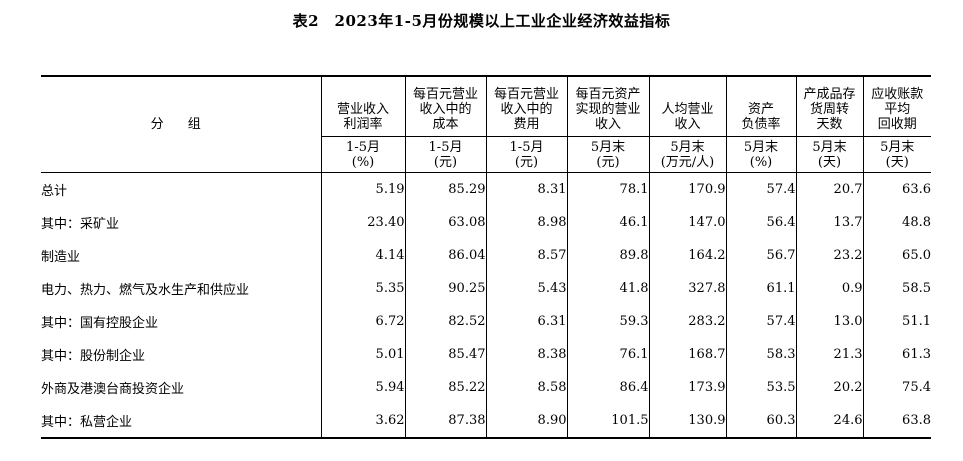 The width and height of the screenshot is (963, 461). I want to click on table-cell: 41.8, so click(607, 288).